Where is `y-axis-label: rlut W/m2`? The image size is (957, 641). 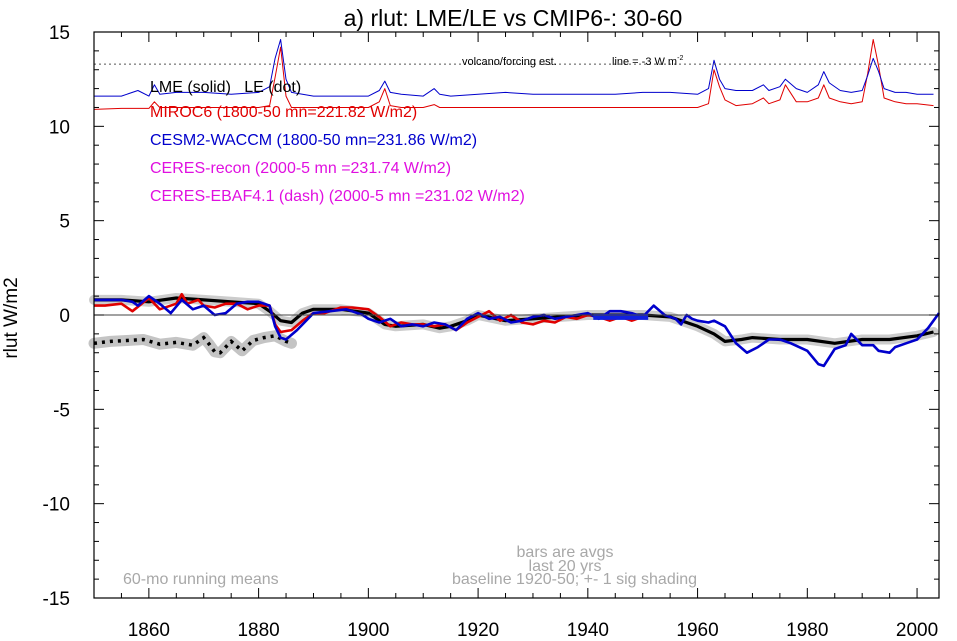 y-axis-label: rlut W/m2 is located at coordinates (11, 317).